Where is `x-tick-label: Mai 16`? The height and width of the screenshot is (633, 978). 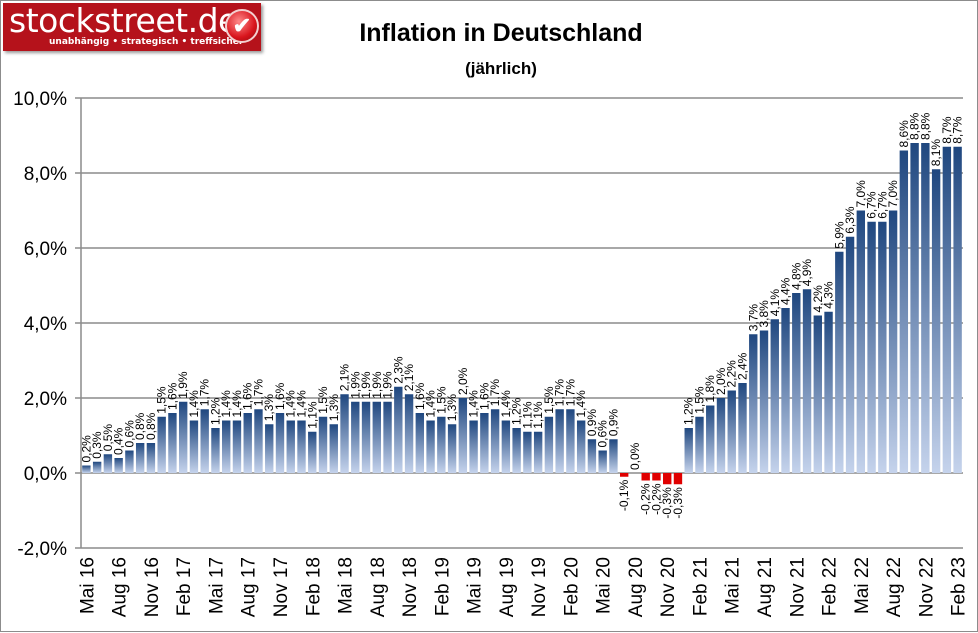 x-tick-label: Mai 16 is located at coordinates (87, 585).